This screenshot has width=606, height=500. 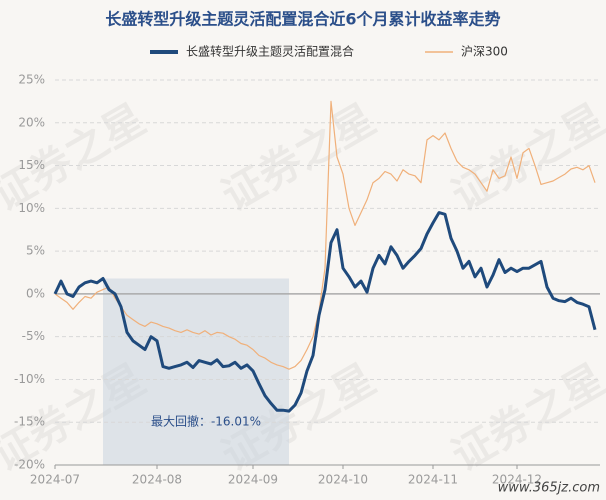 I want to click on y-tick-label: 10%, so click(x=31, y=208).